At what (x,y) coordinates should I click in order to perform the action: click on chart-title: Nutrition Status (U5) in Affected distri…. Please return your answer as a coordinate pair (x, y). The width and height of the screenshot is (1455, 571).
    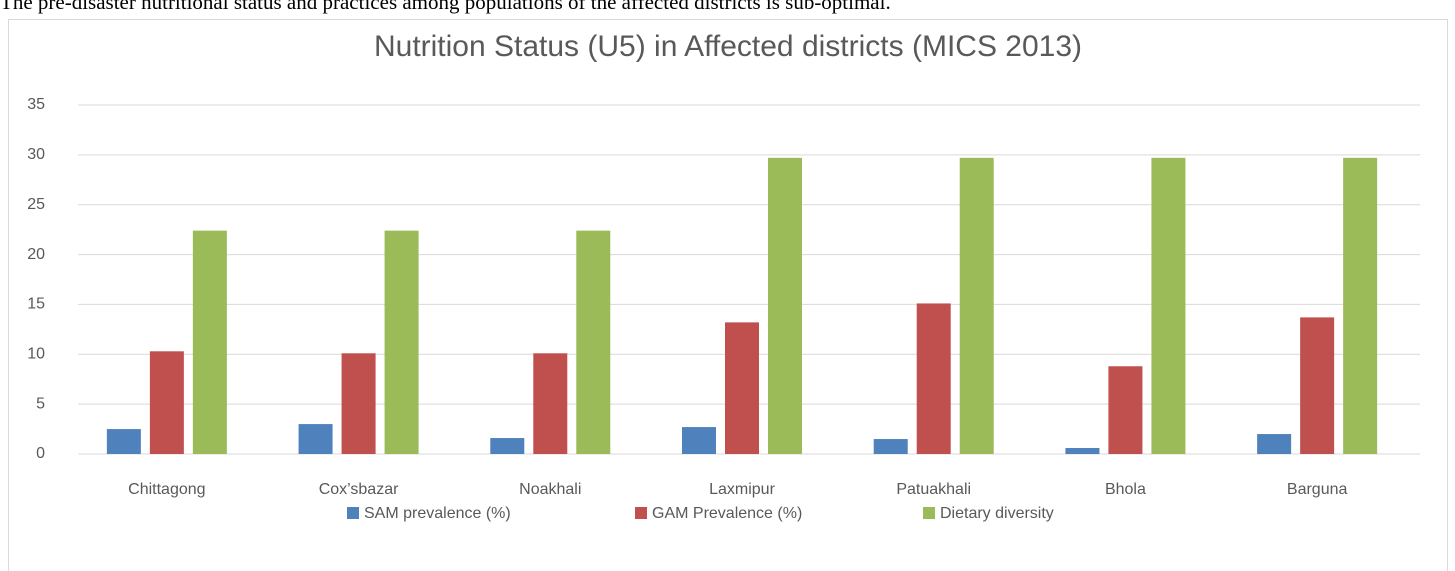
    Looking at the image, I should click on (728, 46).